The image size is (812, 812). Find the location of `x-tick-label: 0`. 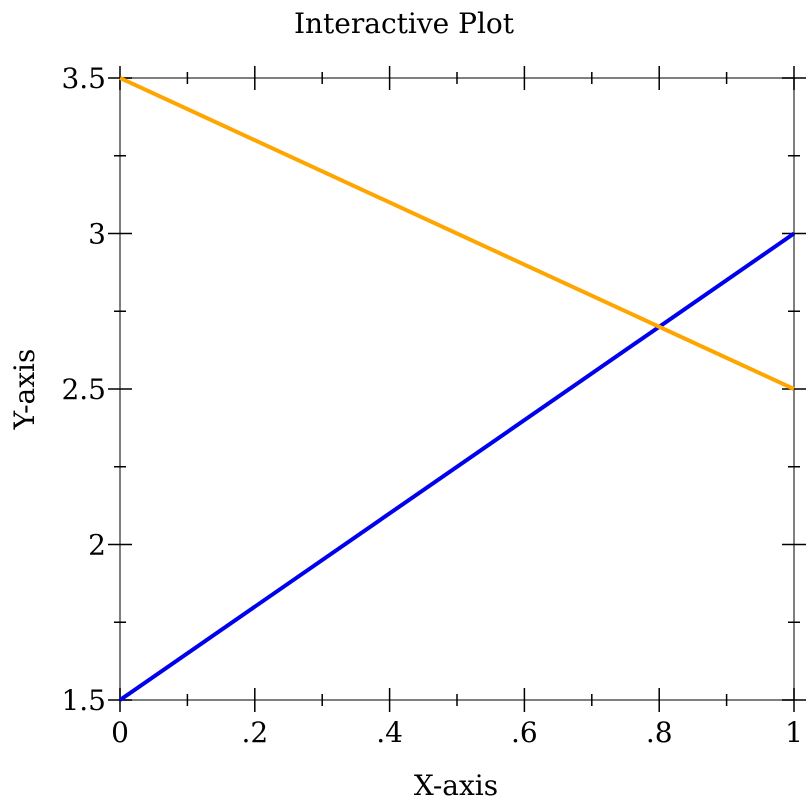

x-tick-label: 0 is located at coordinates (120, 732).